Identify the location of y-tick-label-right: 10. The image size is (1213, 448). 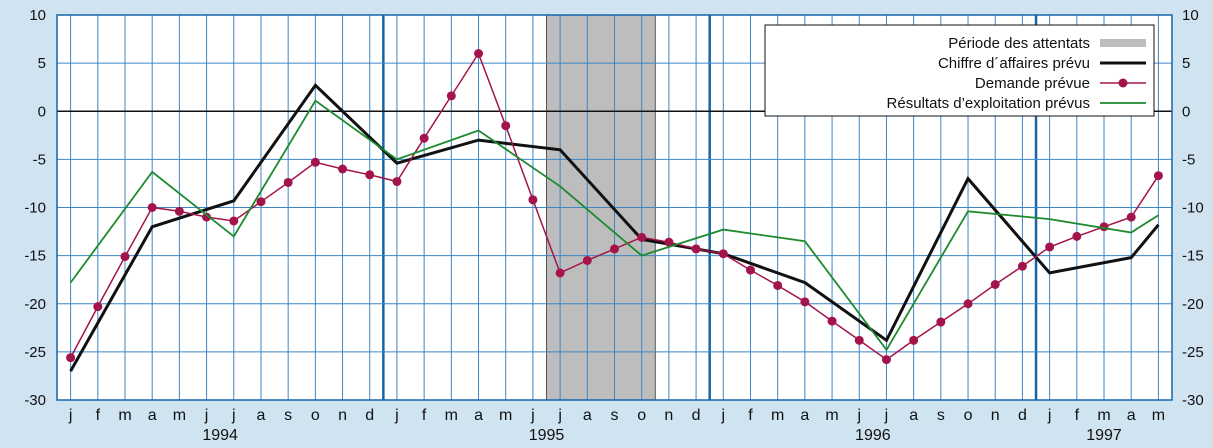
(1190, 15).